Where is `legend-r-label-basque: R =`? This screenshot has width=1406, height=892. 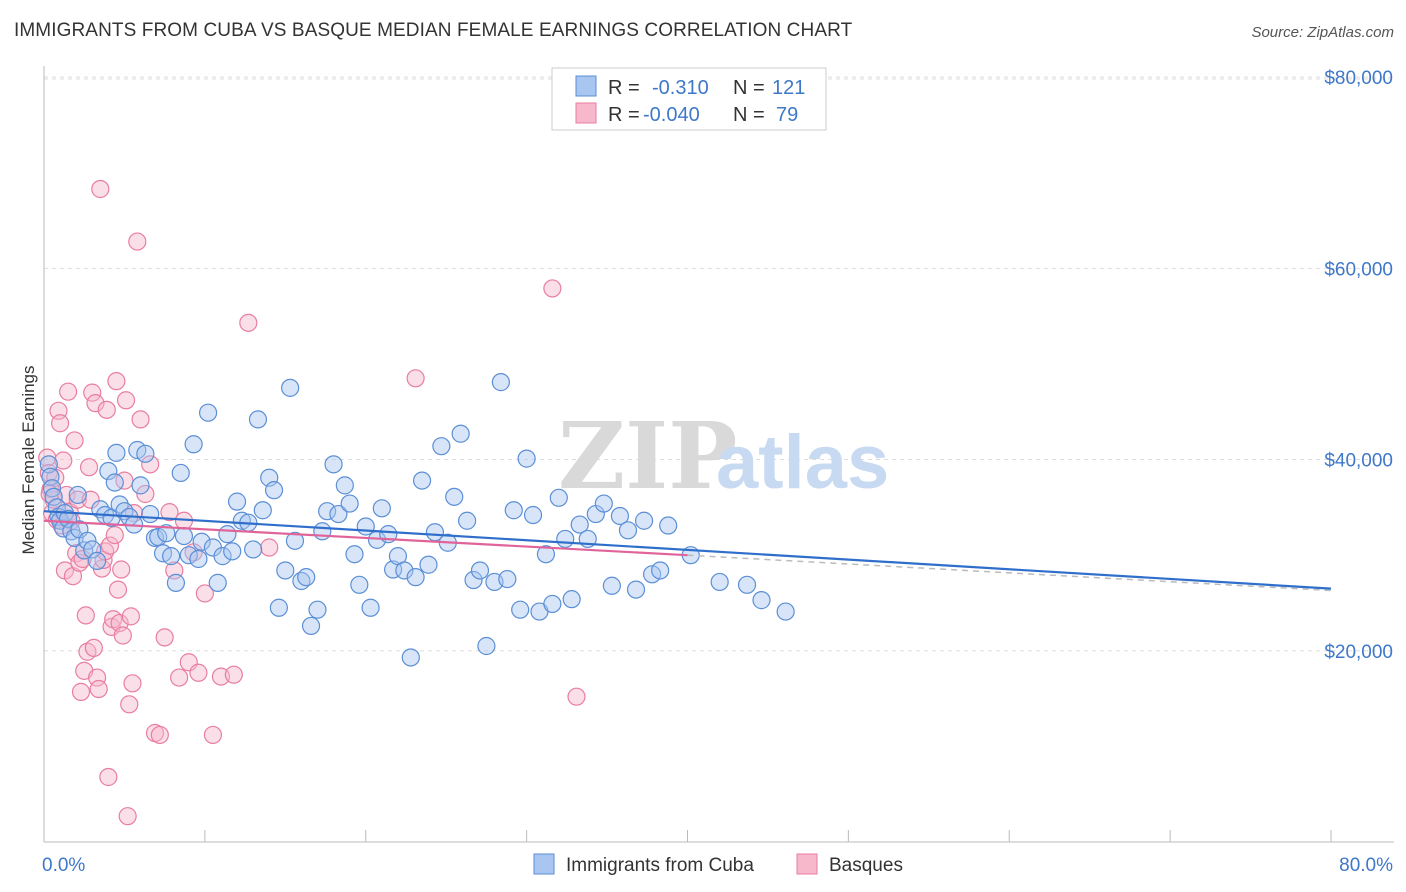 legend-r-label-basque: R = is located at coordinates (624, 115).